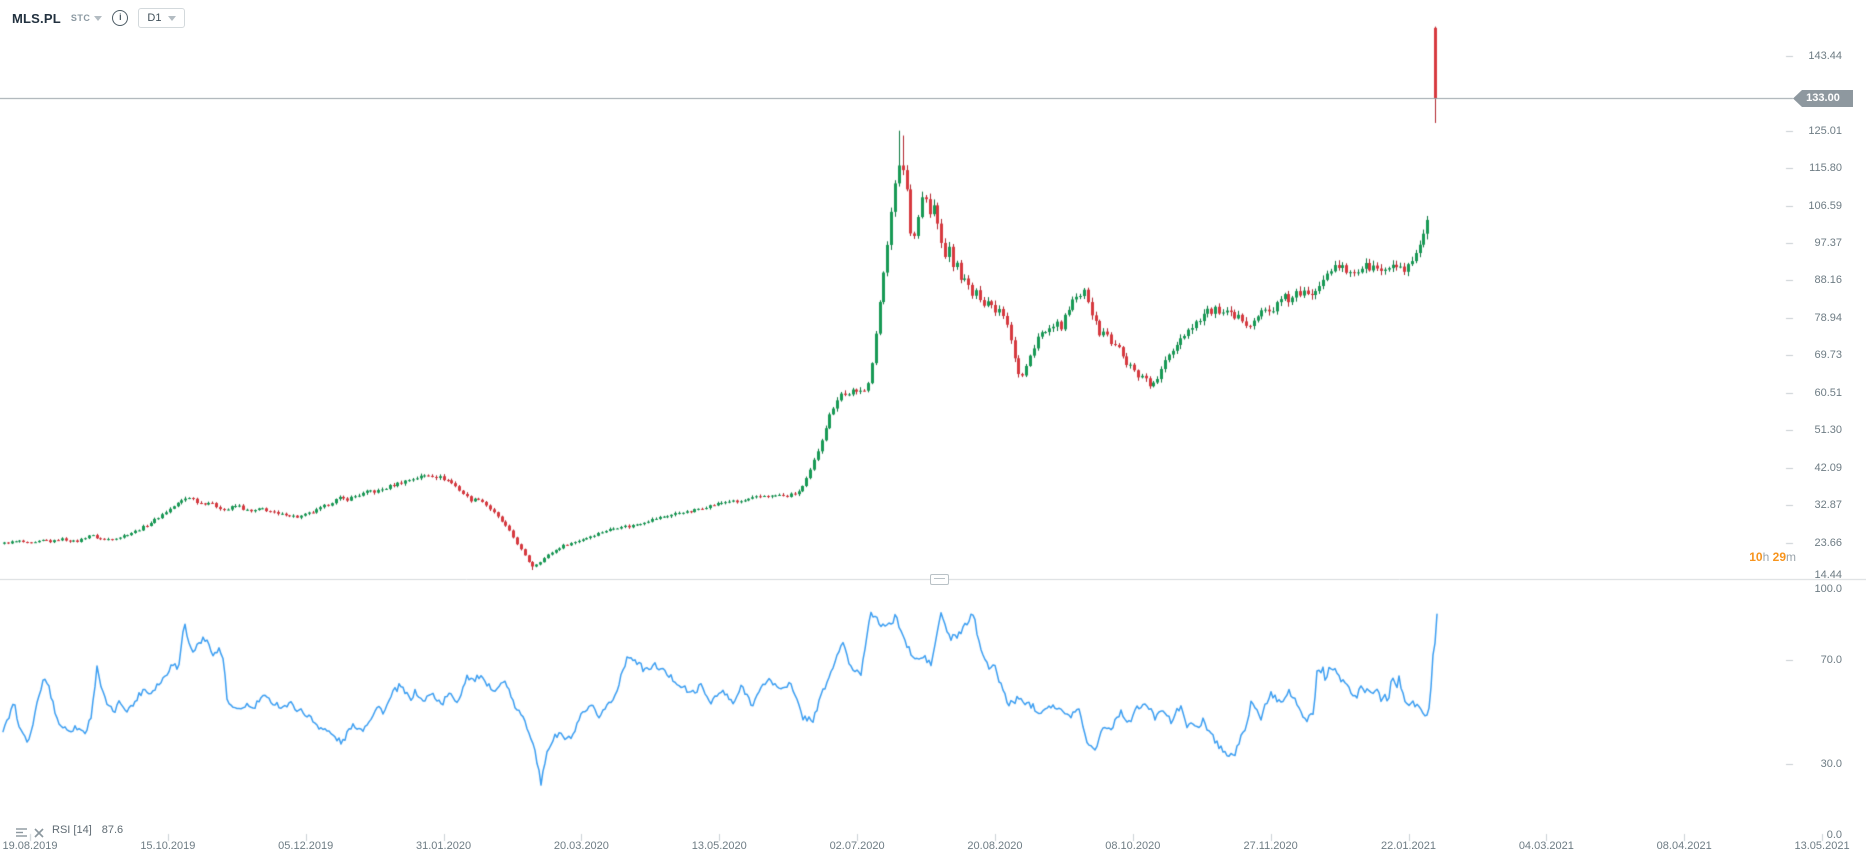  Describe the element at coordinates (1546, 846) in the screenshot. I see `date-axis-label: 04.03.2021` at that location.